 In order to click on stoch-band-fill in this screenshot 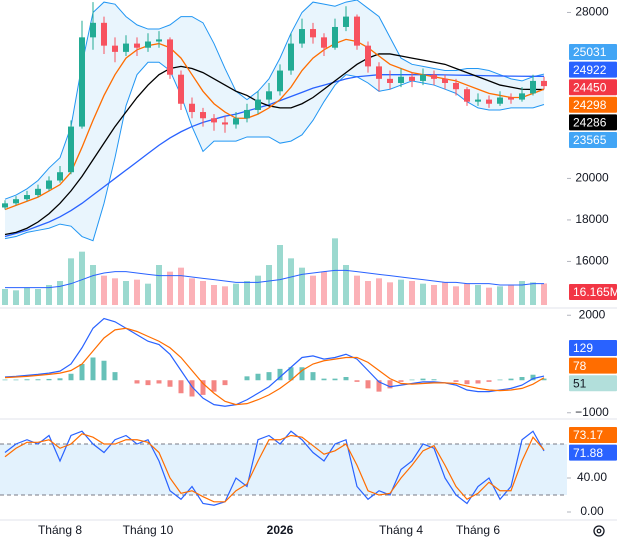, I will do `click(283, 469)`.